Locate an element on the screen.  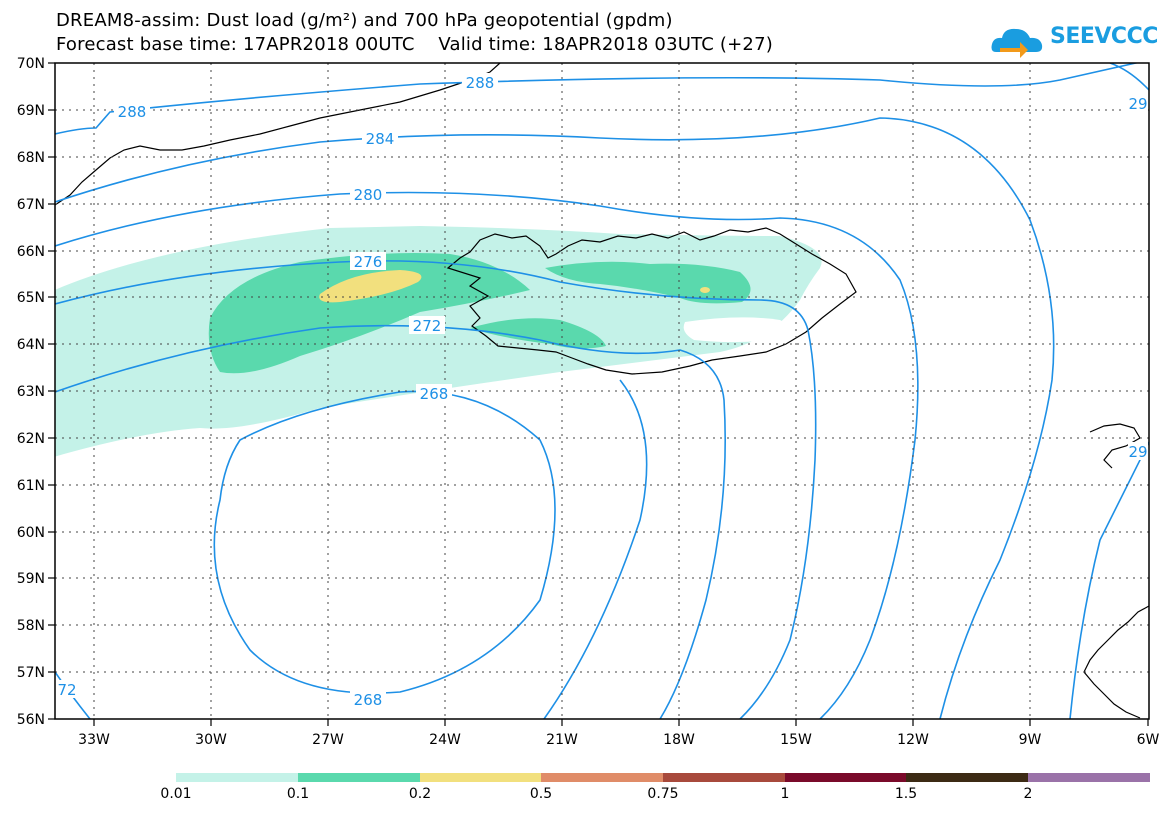
lat-label: 65N is located at coordinates (31, 298).